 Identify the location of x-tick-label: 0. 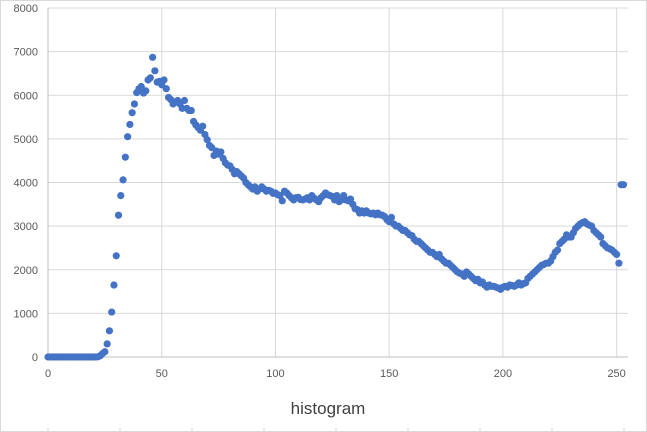
(48, 374).